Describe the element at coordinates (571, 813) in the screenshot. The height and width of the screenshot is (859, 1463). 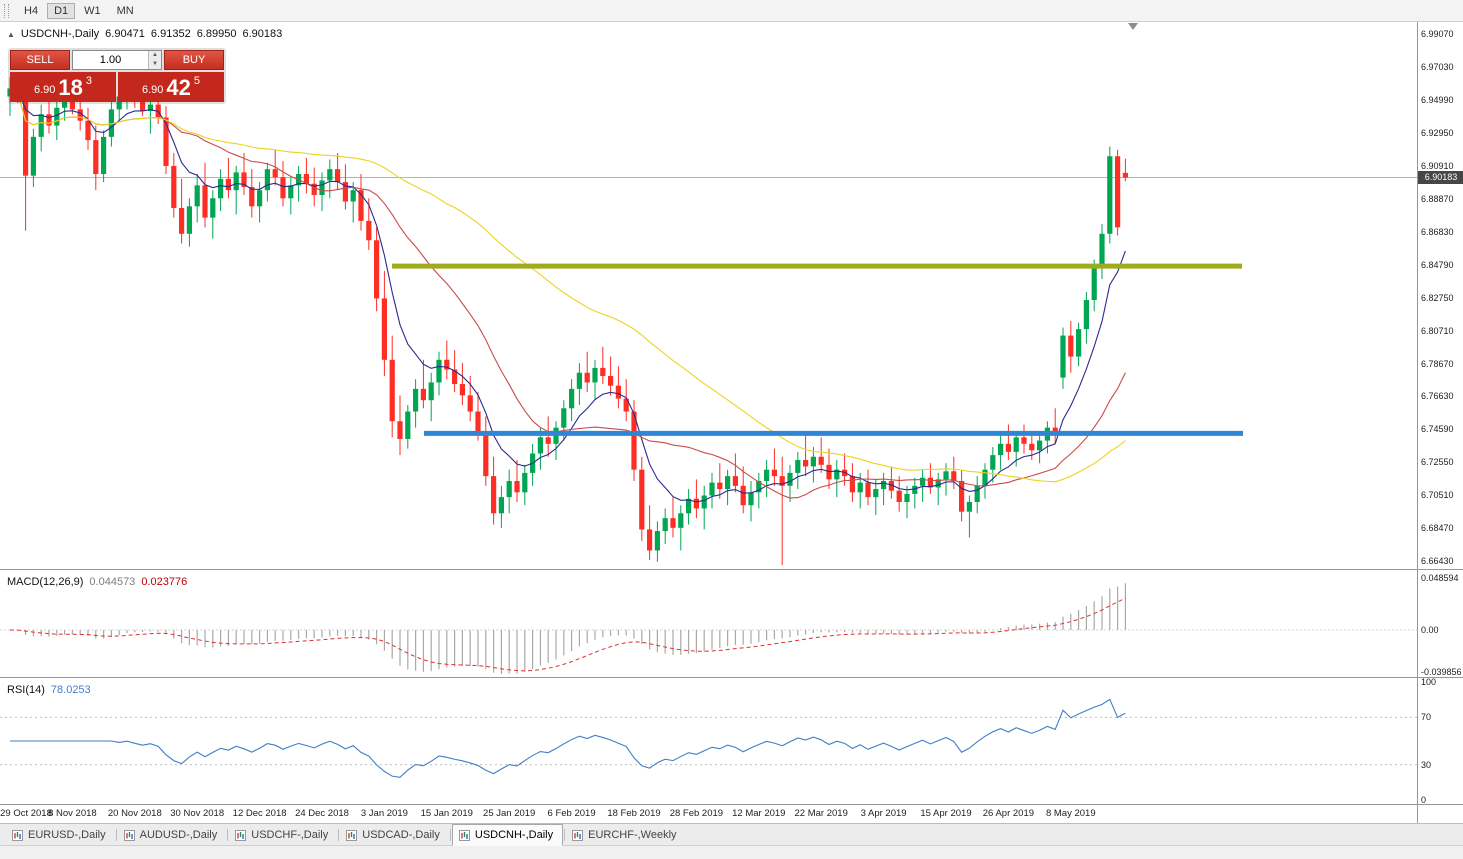
I see `date-axis-label: 6 Feb 2019` at that location.